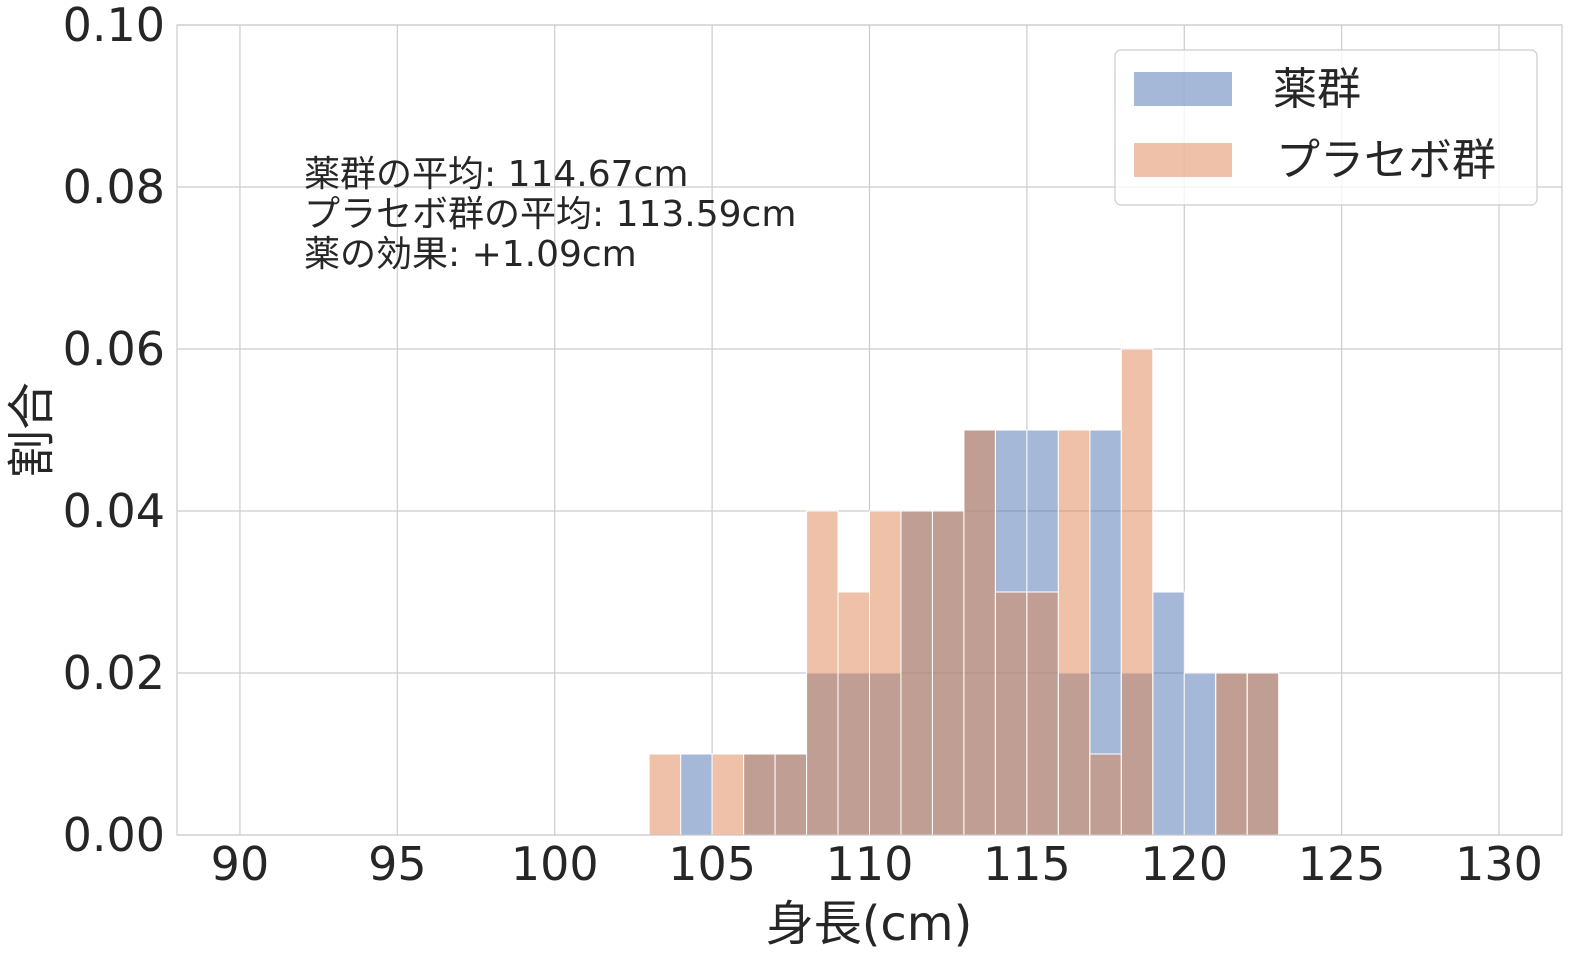 This screenshot has height=962, width=1579. I want to click on x-tick-label: 105, so click(712, 864).